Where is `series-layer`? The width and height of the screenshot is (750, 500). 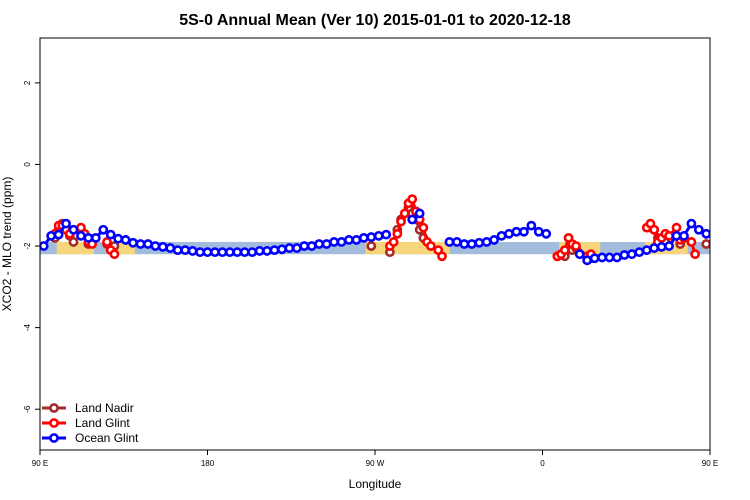 series-layer is located at coordinates (389, 230).